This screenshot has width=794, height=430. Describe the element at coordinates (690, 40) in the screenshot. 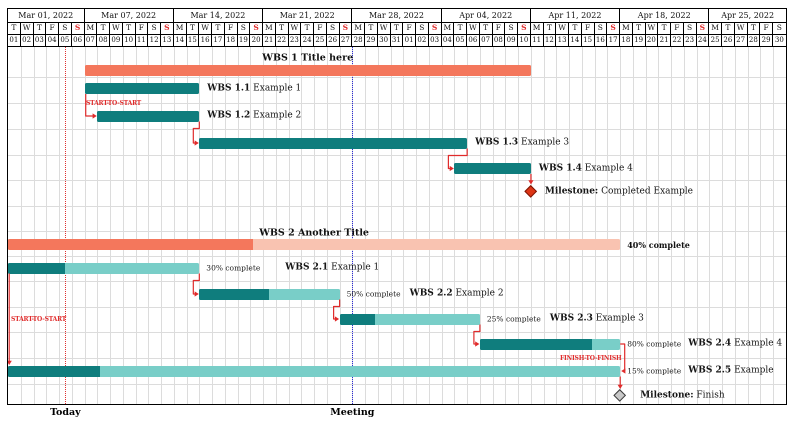

I see `calendar-day-number: 23` at that location.